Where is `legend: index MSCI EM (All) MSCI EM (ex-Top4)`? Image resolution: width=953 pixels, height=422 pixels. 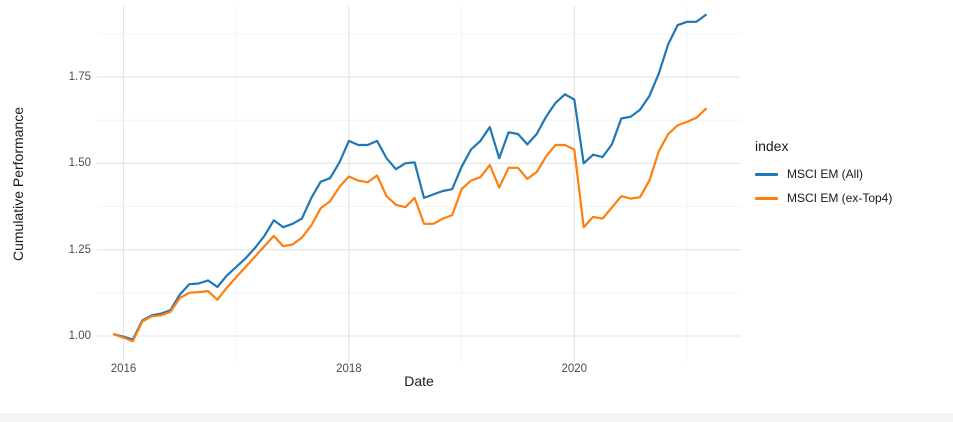
legend: index MSCI EM (All) MSCI EM (ex-Top4) is located at coordinates (823, 175).